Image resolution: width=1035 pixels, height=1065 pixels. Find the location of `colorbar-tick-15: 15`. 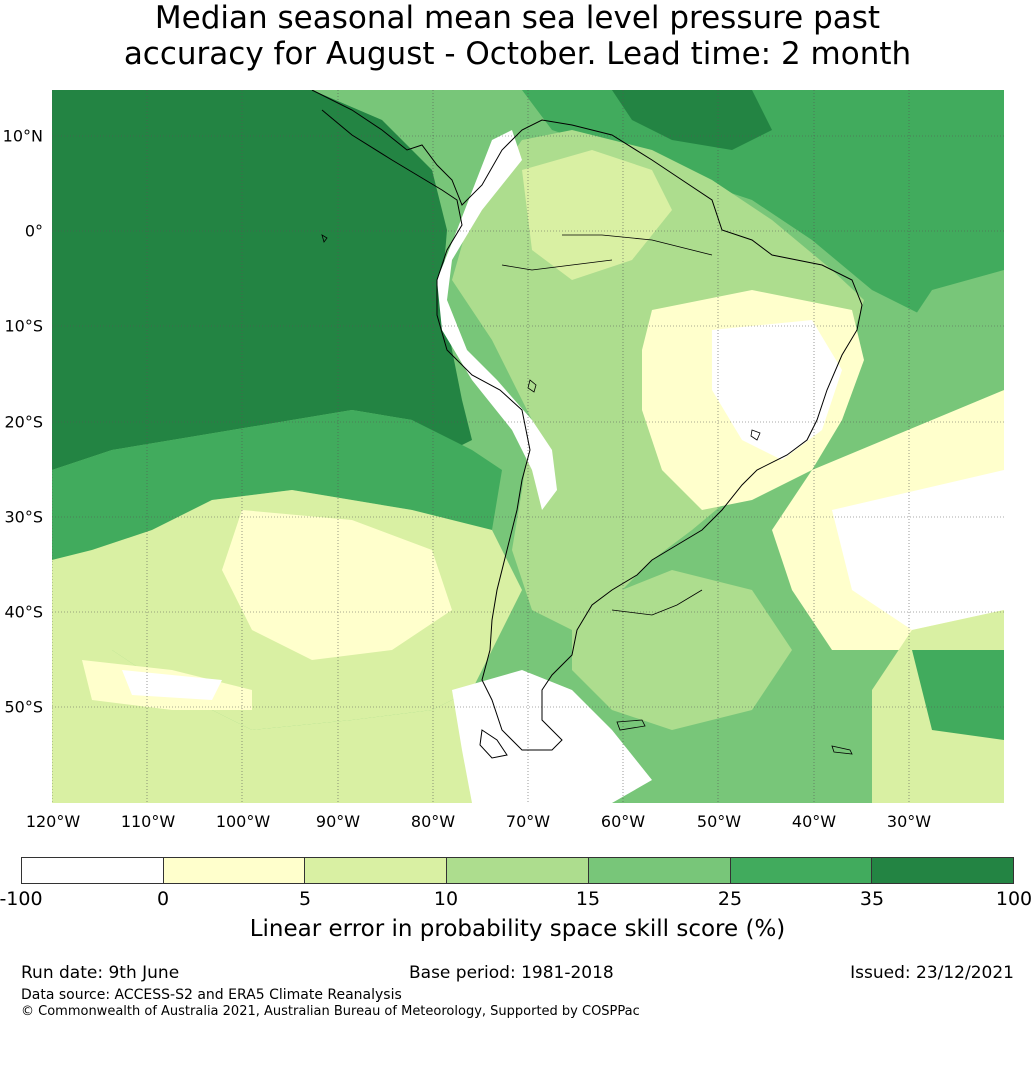

colorbar-tick-15: 15 is located at coordinates (588, 899).